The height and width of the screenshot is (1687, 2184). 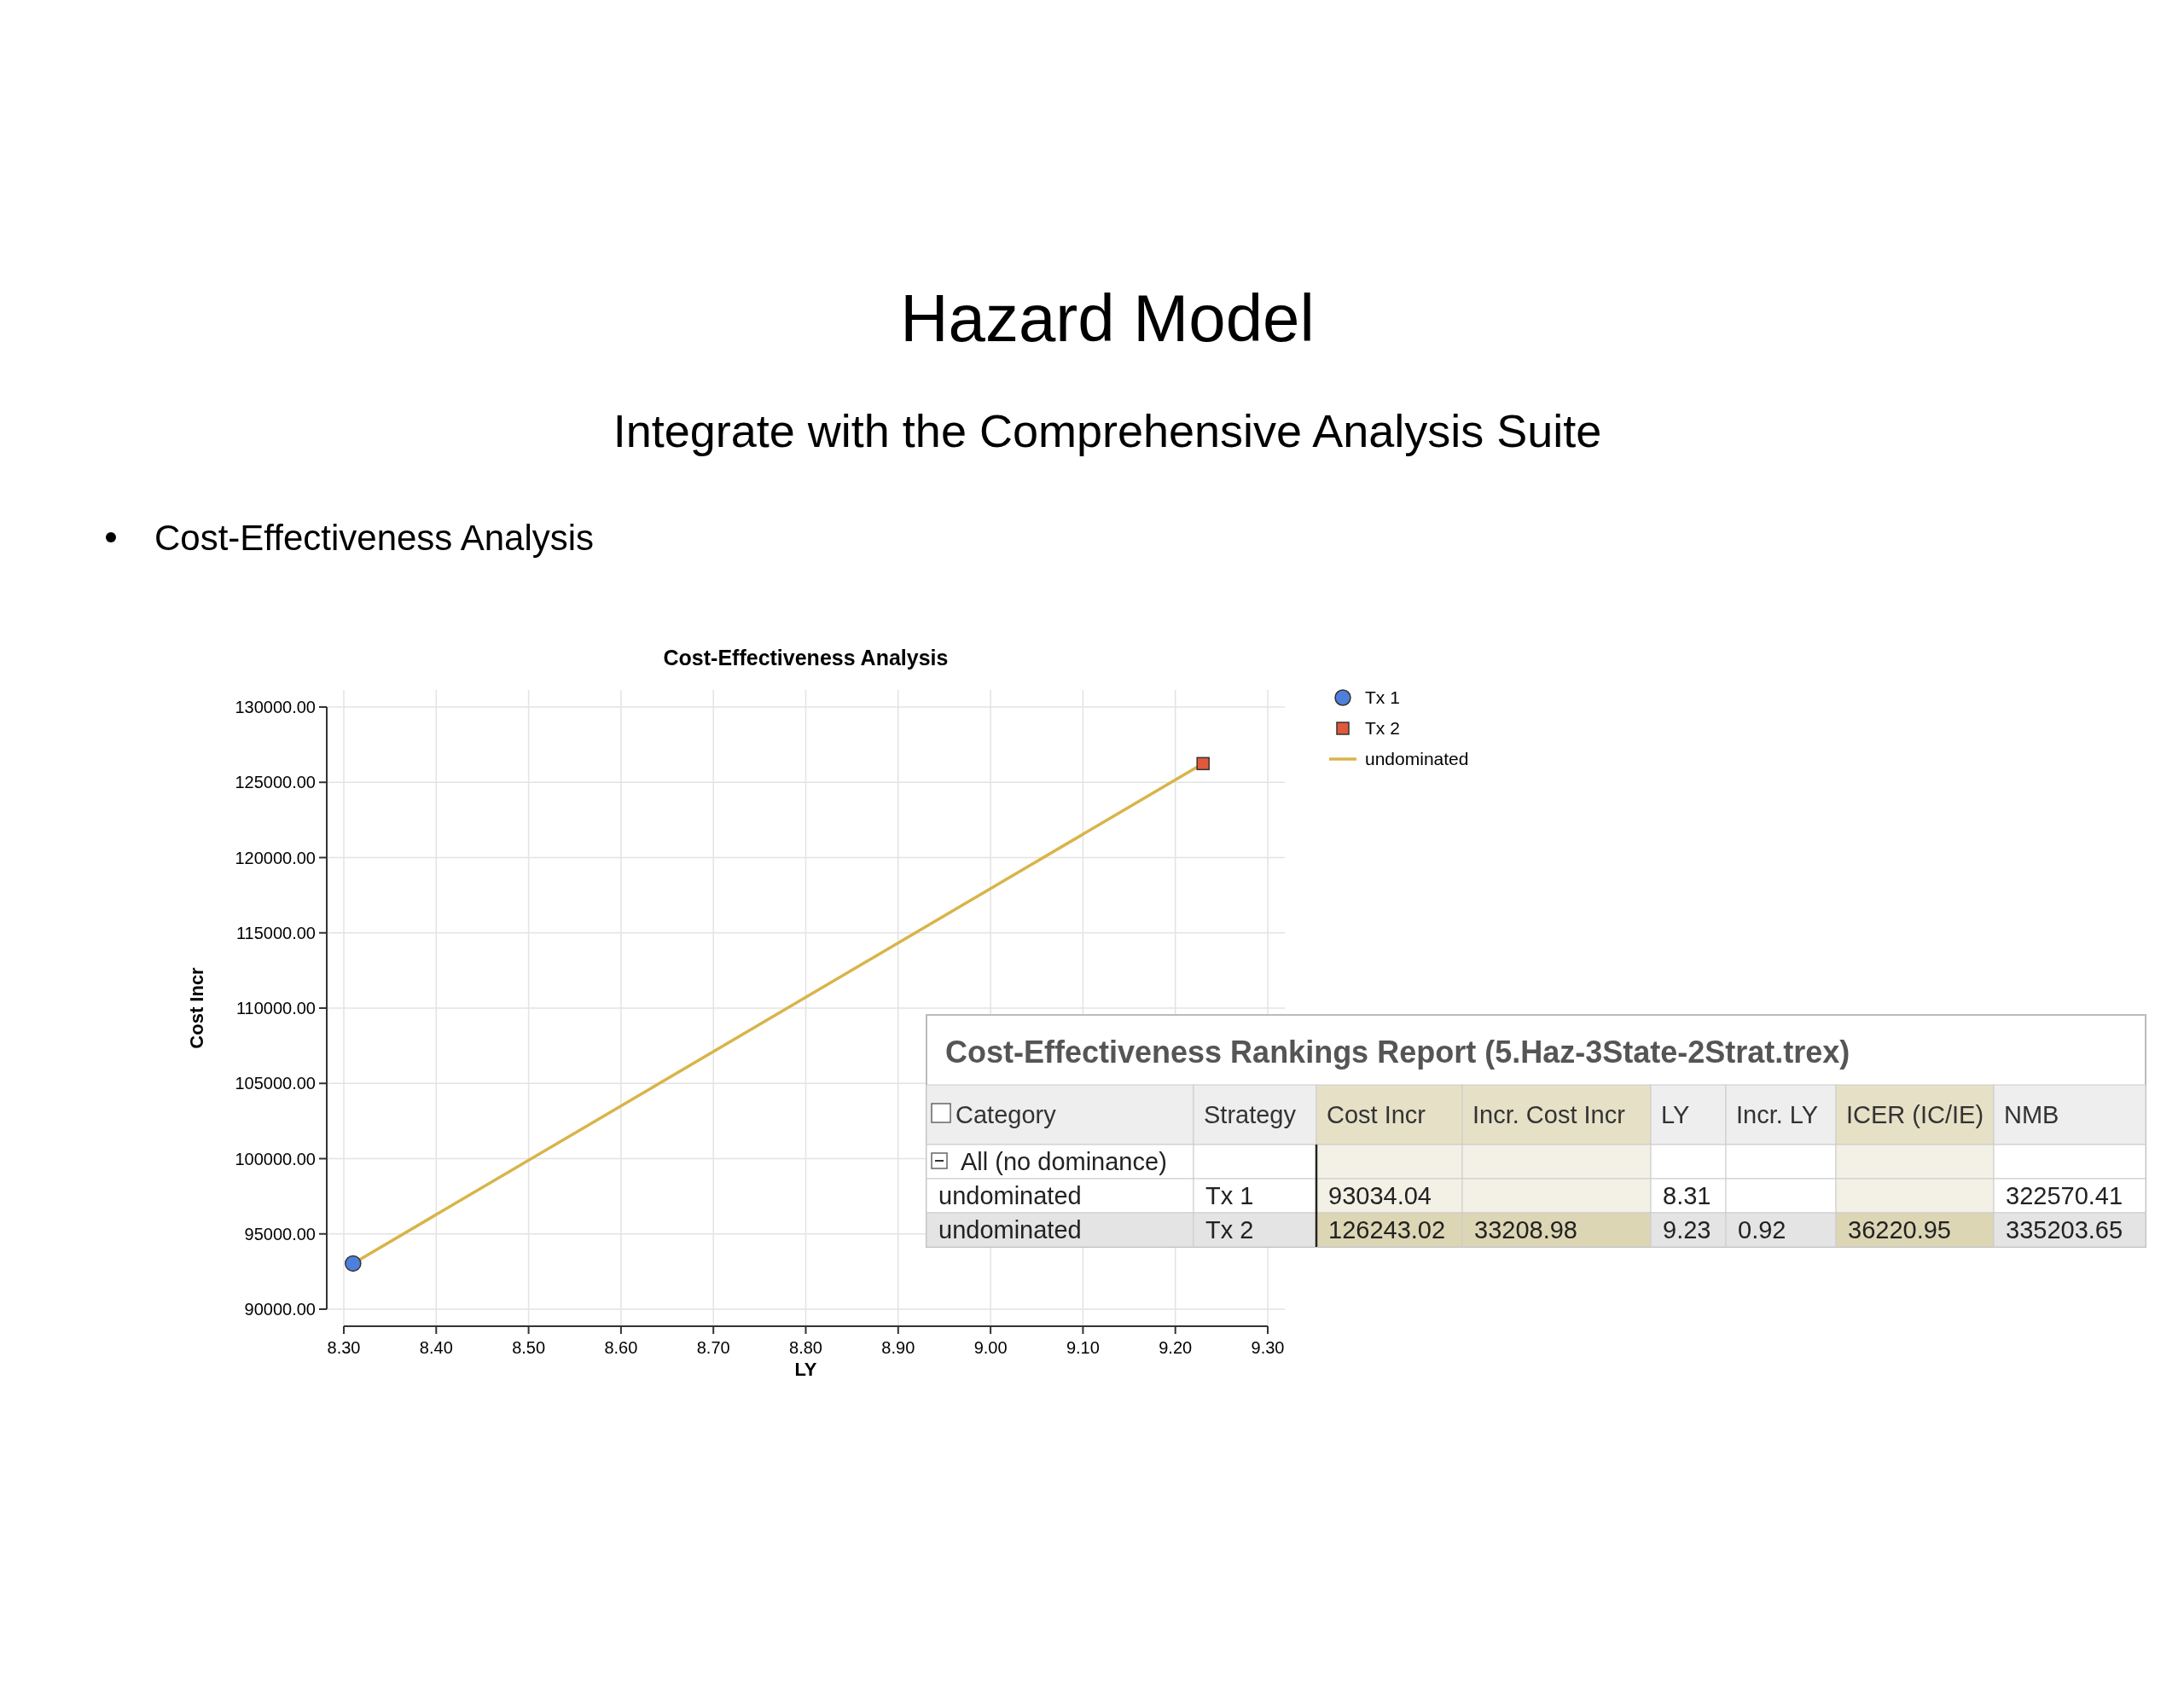 I want to click on text: Cost-Effectiveness Analysis, so click(x=375, y=538).